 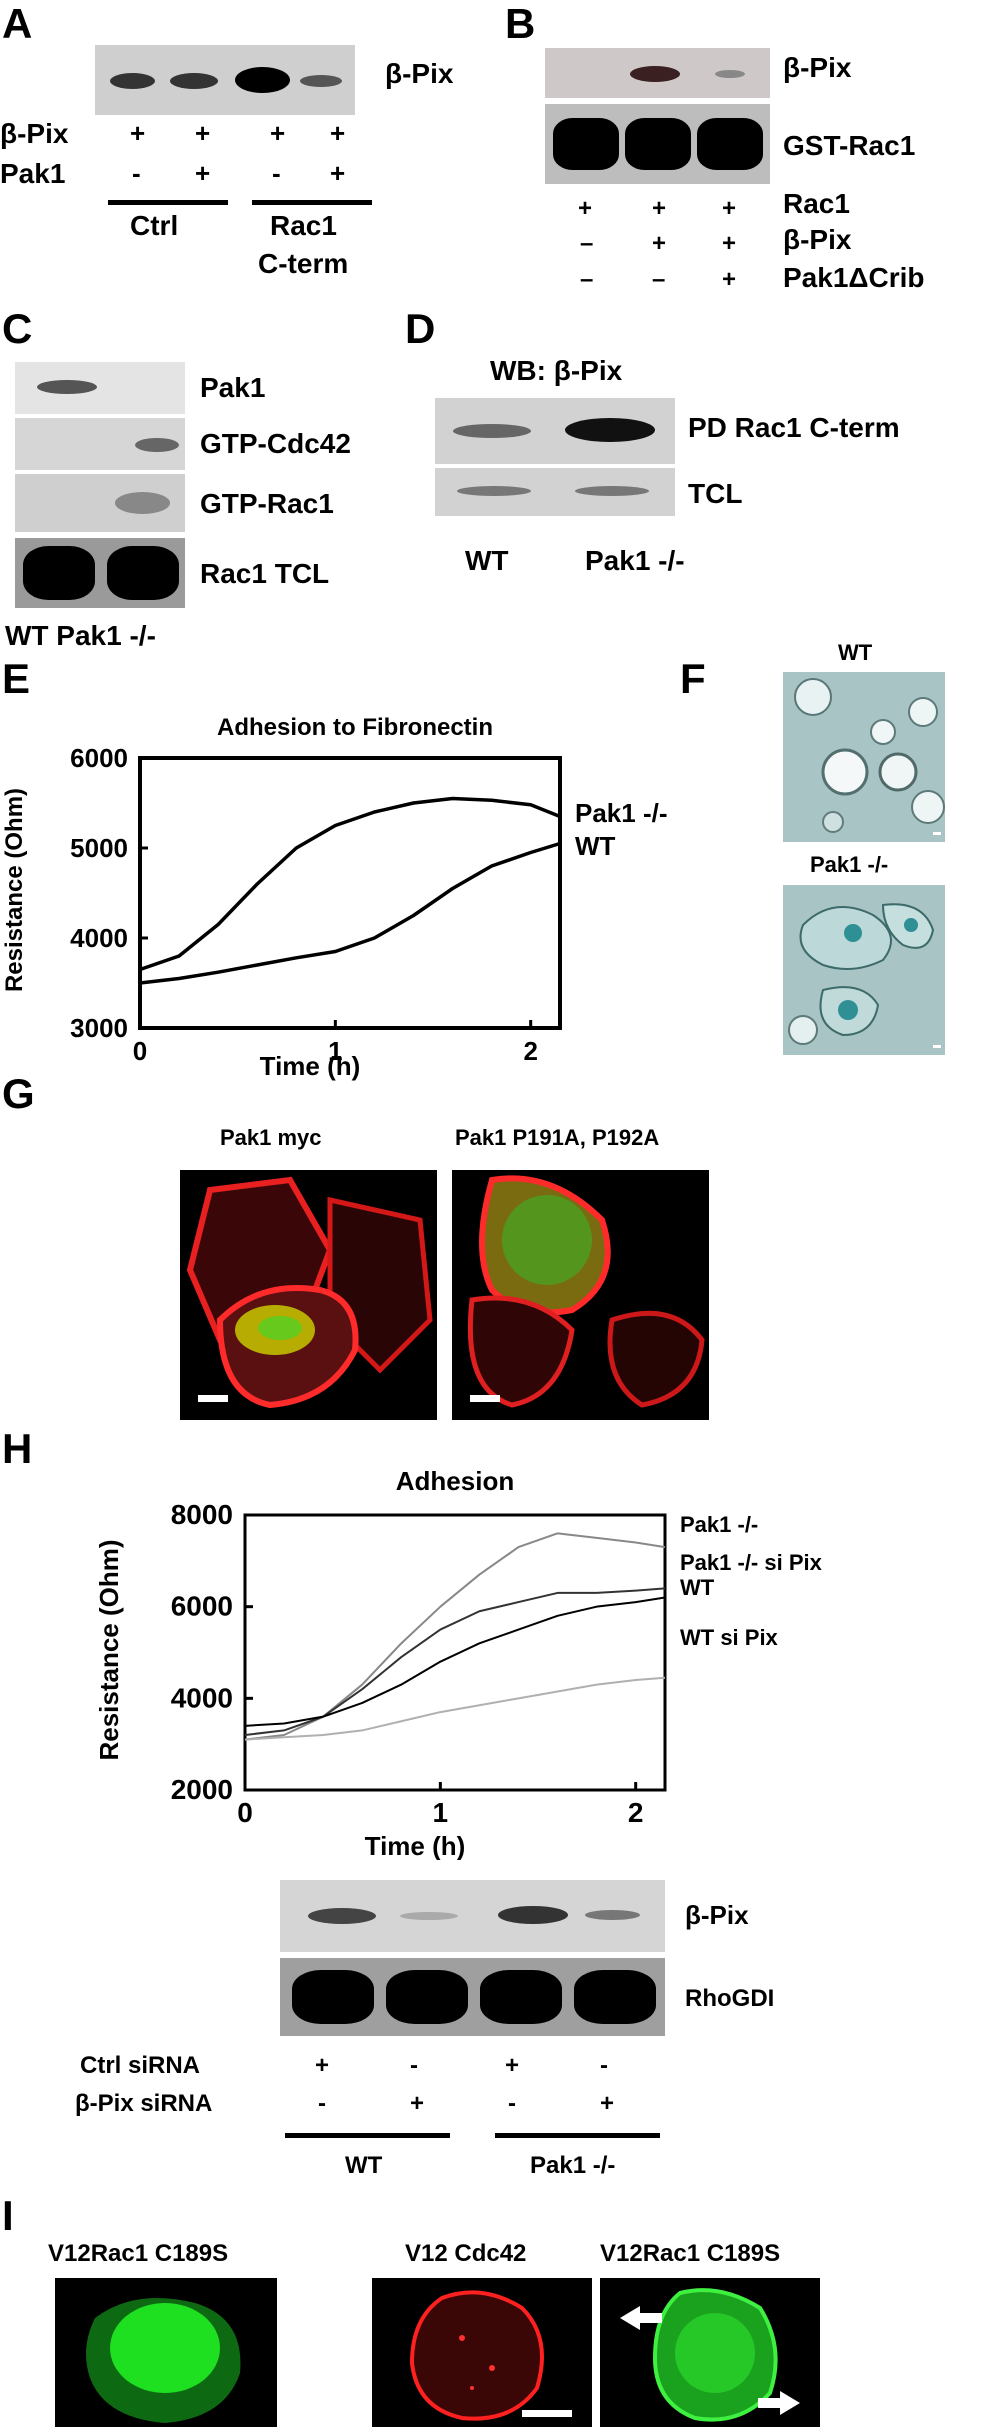 What do you see at coordinates (303, 225) in the screenshot?
I see `group-label-rac1: Rac1` at bounding box center [303, 225].